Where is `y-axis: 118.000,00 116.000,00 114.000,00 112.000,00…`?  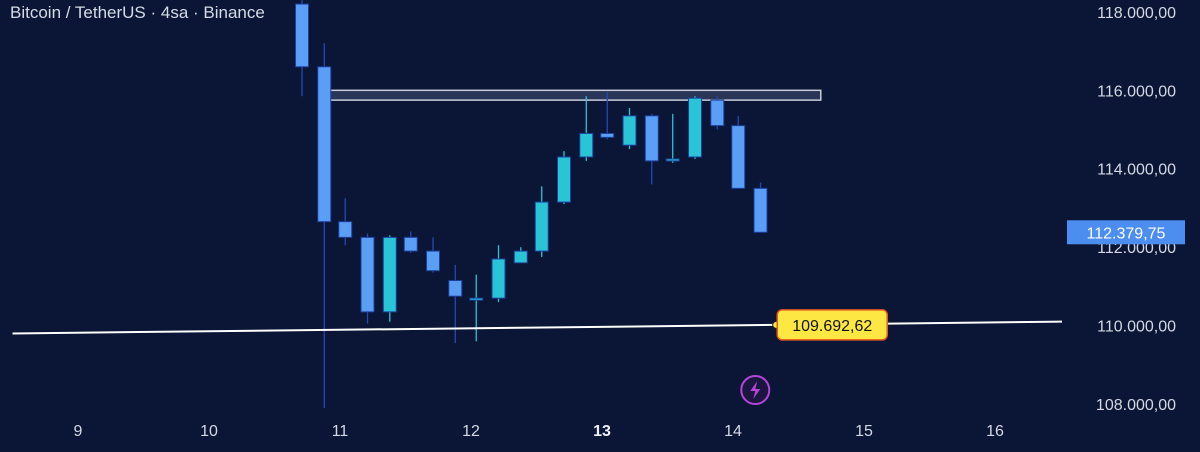 y-axis: 118.000,00 116.000,00 114.000,00 112.000,00… is located at coordinates (1136, 209).